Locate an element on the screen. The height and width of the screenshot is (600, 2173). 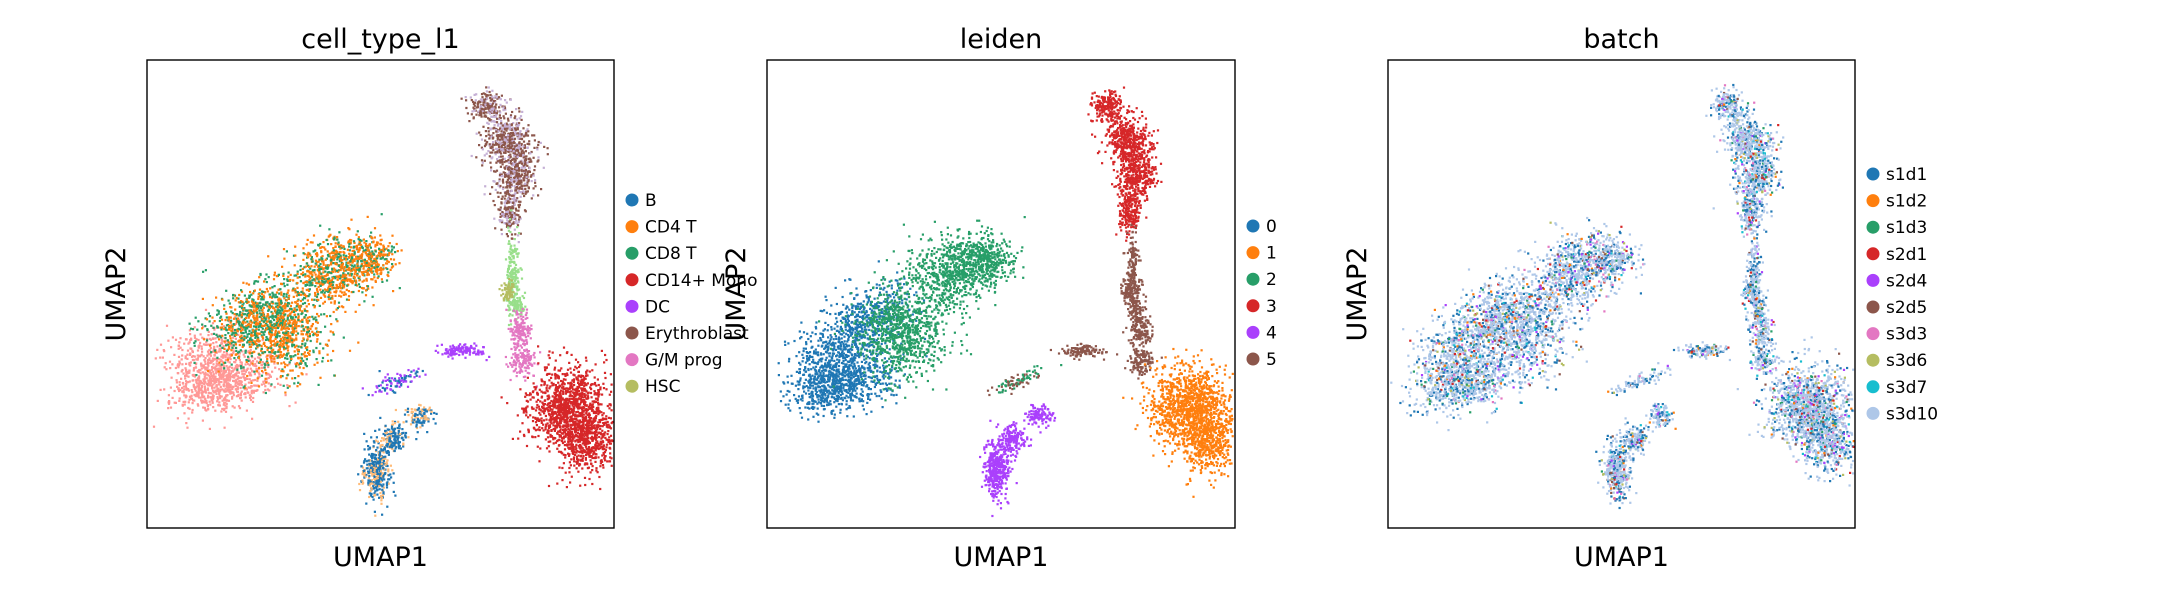
legend-label: s2d4 is located at coordinates (1906, 281).